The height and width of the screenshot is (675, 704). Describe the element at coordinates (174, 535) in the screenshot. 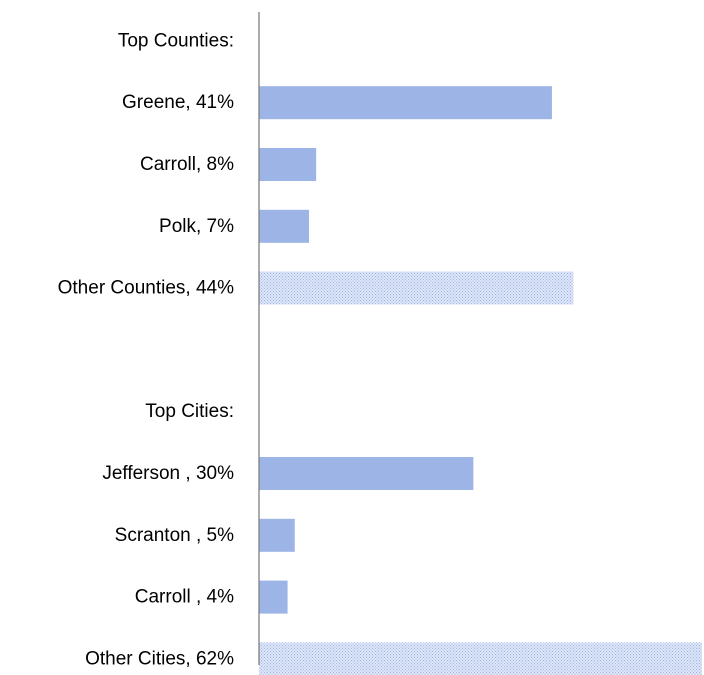

I see `category-label: Scranton , 5%` at that location.